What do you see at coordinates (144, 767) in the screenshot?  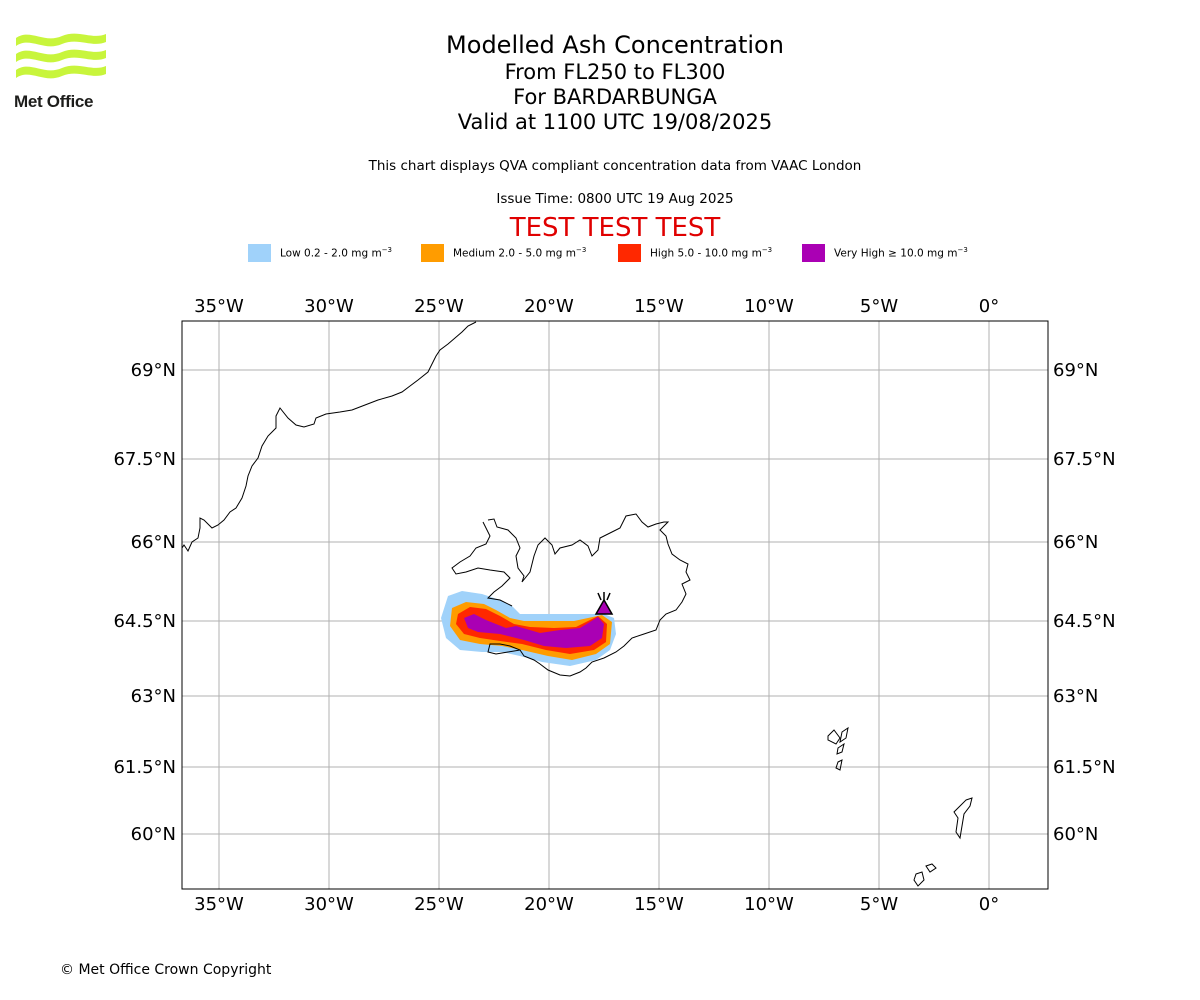 I see `lat-label-left: 61.5°N` at bounding box center [144, 767].